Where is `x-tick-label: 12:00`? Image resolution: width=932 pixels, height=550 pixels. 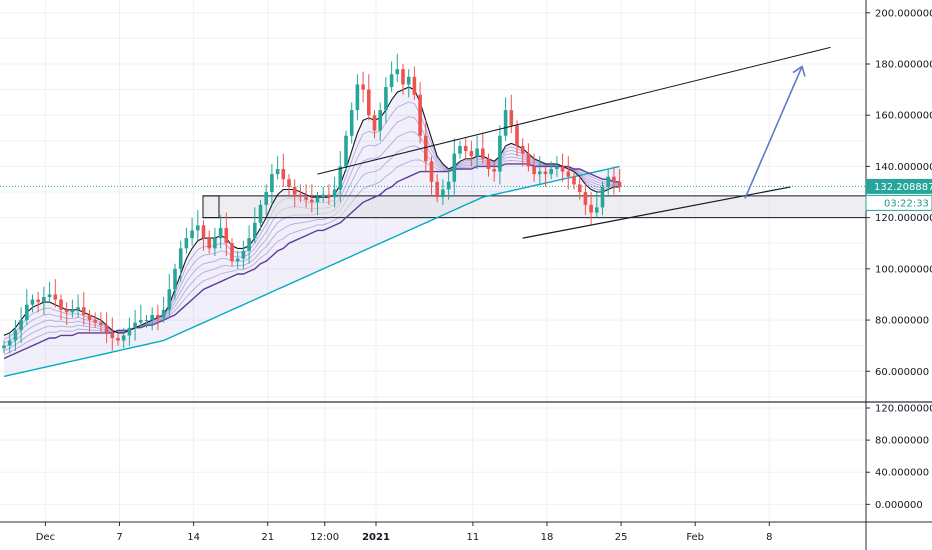 x-tick-label: 12:00 is located at coordinates (324, 537).